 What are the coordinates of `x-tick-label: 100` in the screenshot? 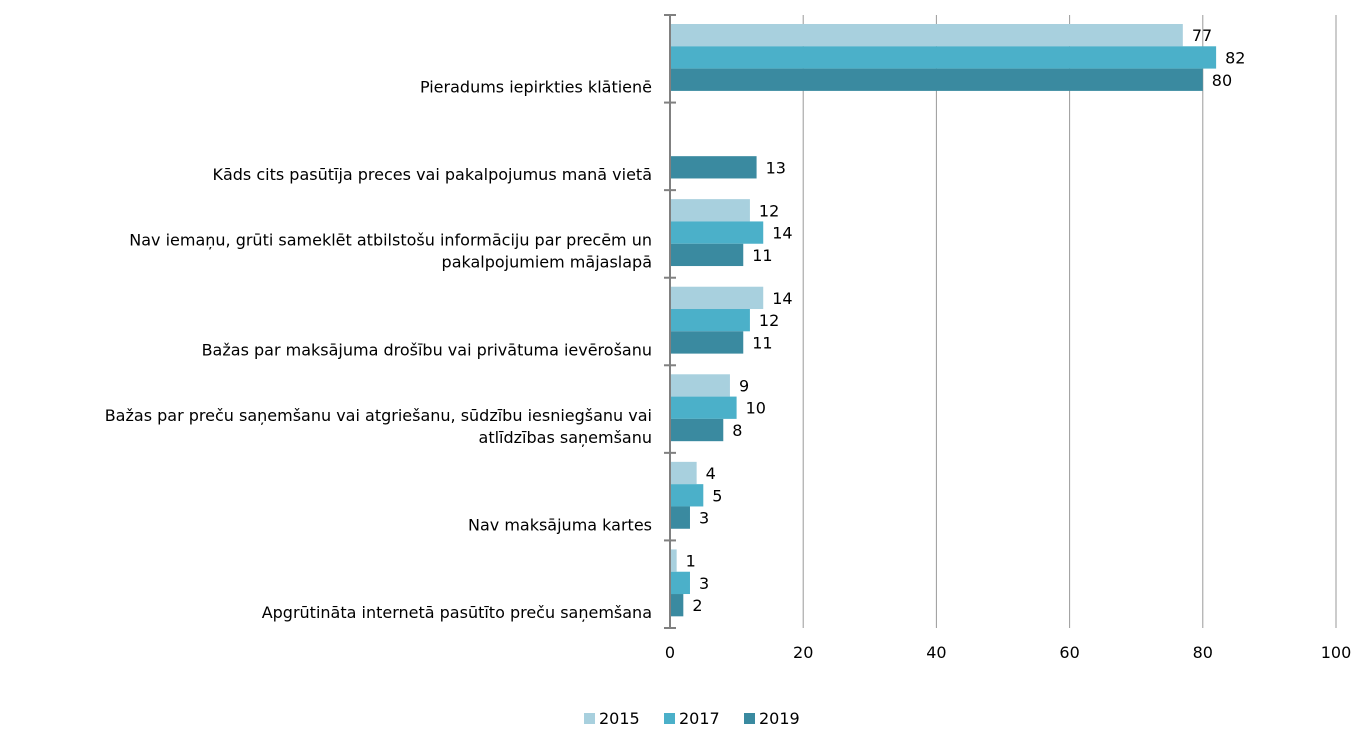 It's located at (1336, 652).